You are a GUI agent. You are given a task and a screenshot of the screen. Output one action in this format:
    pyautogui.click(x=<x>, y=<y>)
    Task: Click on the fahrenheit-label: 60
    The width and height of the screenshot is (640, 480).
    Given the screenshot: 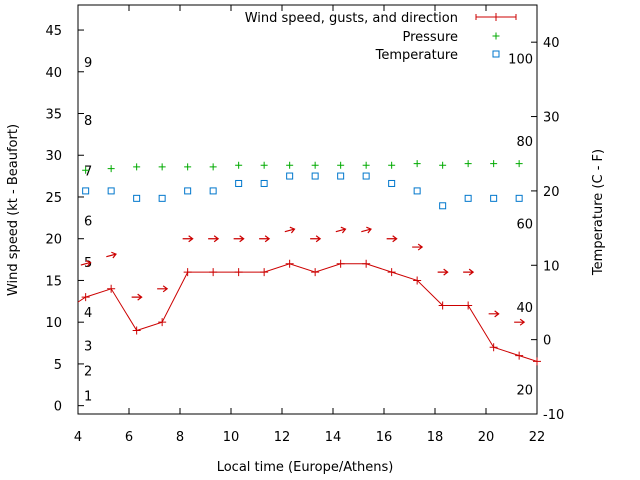 What is the action you would take?
    pyautogui.click(x=524, y=225)
    